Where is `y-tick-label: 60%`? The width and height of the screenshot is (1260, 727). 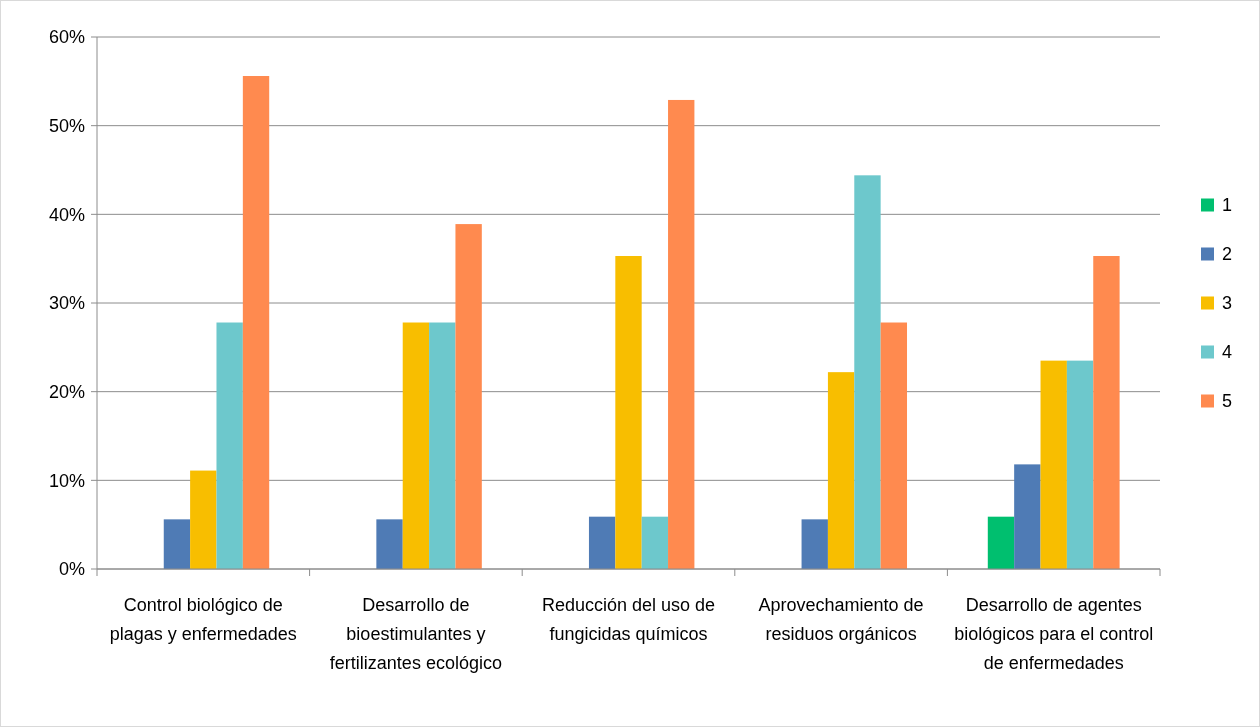 y-tick-label: 60% is located at coordinates (66, 37).